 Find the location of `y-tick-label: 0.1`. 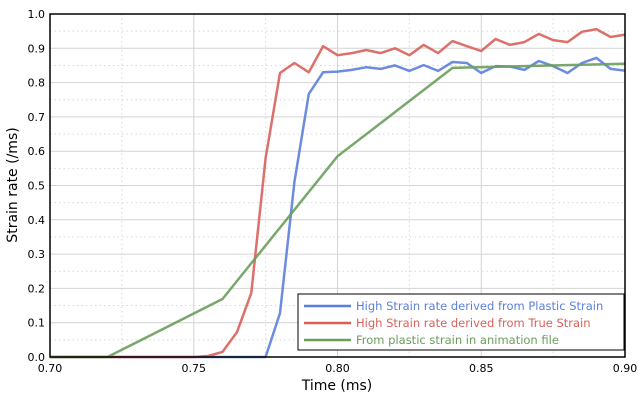

y-tick-label: 0.1 is located at coordinates (37, 323).